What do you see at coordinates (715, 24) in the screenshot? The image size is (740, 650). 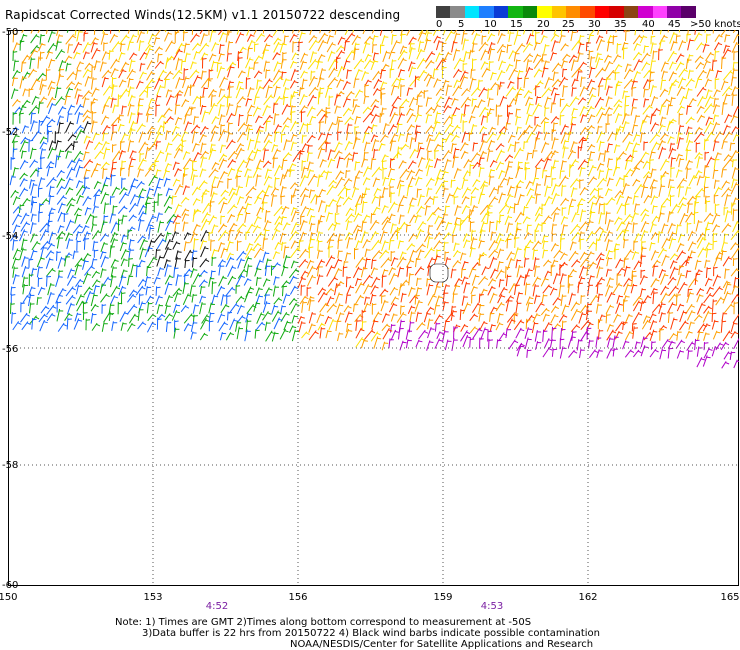 I see `scale-unit-label: >50 knots` at bounding box center [715, 24].